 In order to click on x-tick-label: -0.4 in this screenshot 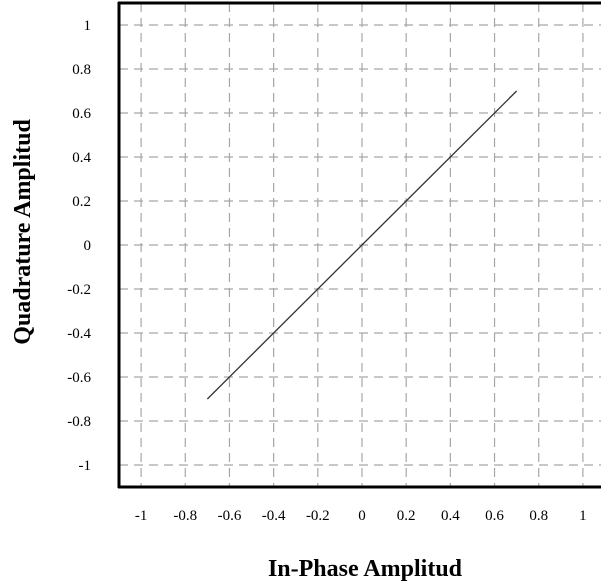, I will do `click(274, 516)`.